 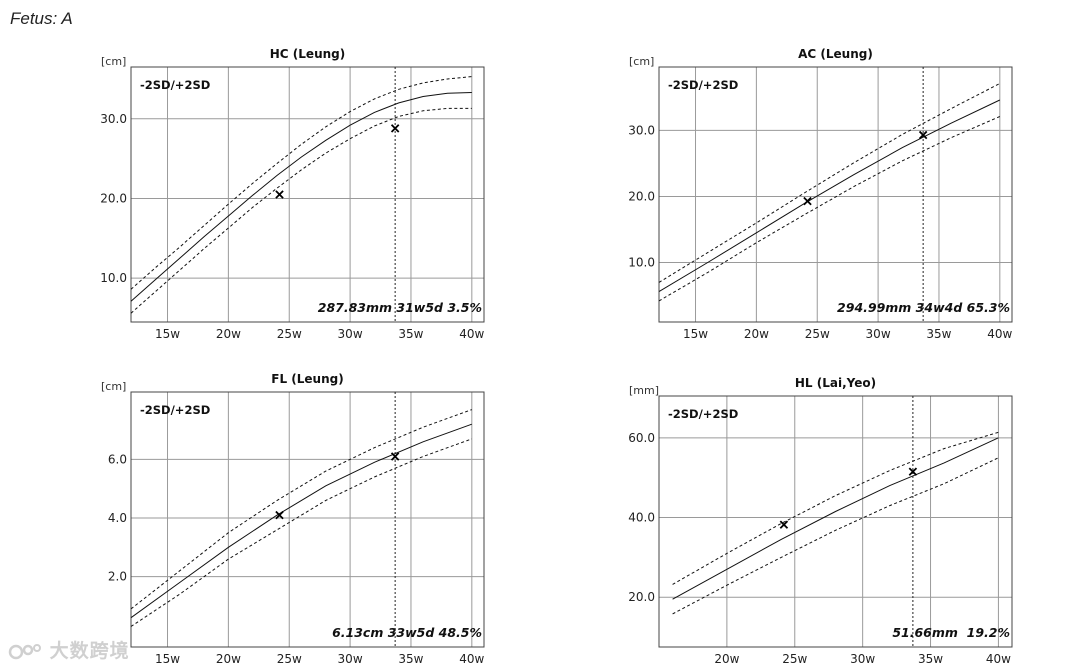 I want to click on chart-title: HC (Leung), so click(x=307, y=54).